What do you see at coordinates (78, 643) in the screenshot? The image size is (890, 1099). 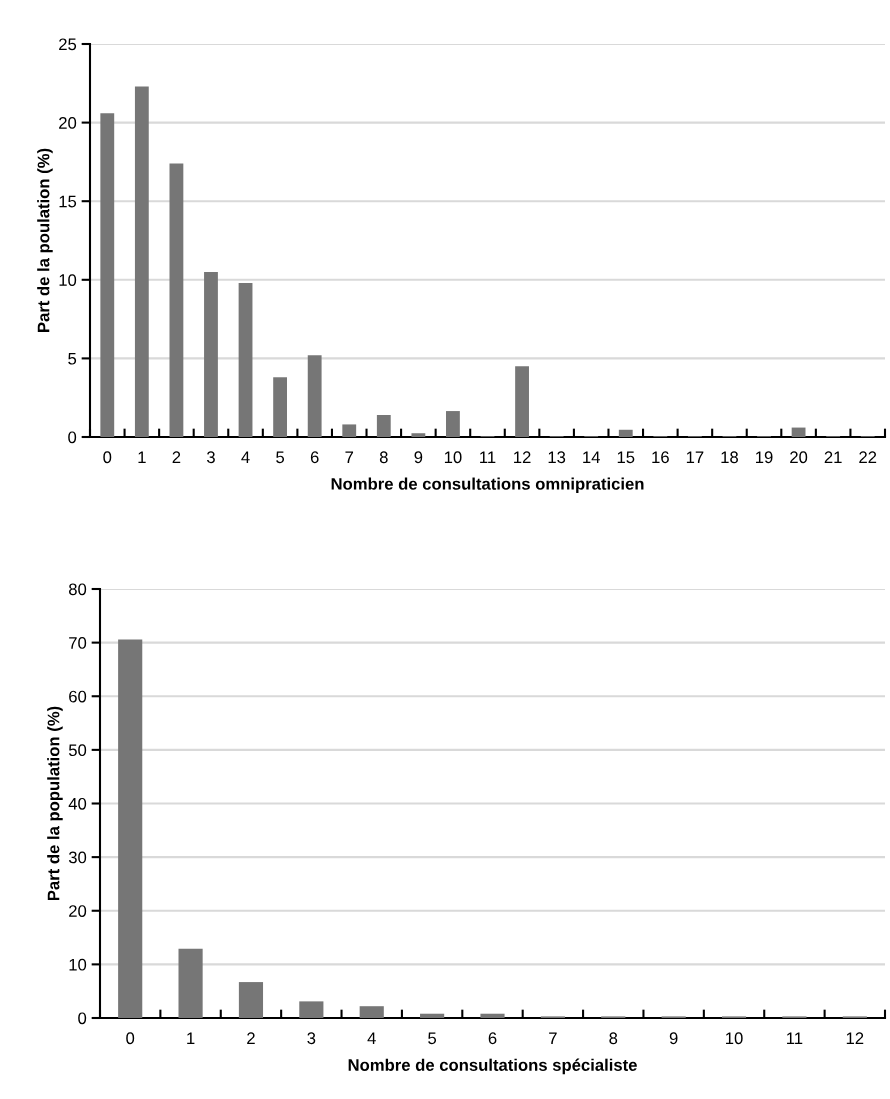 I see `y-tick-label: 70` at bounding box center [78, 643].